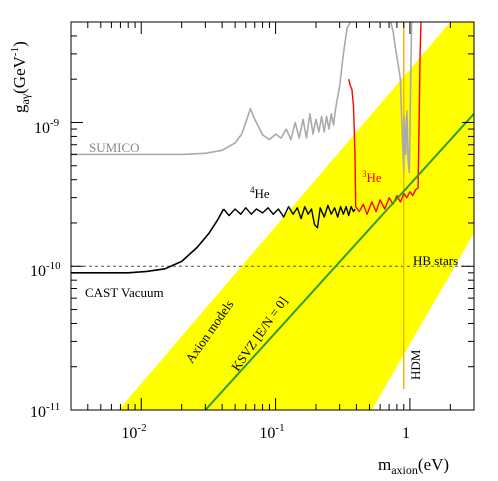 The width and height of the screenshot is (498, 481). What do you see at coordinates (415, 364) in the screenshot?
I see `hdm-label: HDM` at bounding box center [415, 364].